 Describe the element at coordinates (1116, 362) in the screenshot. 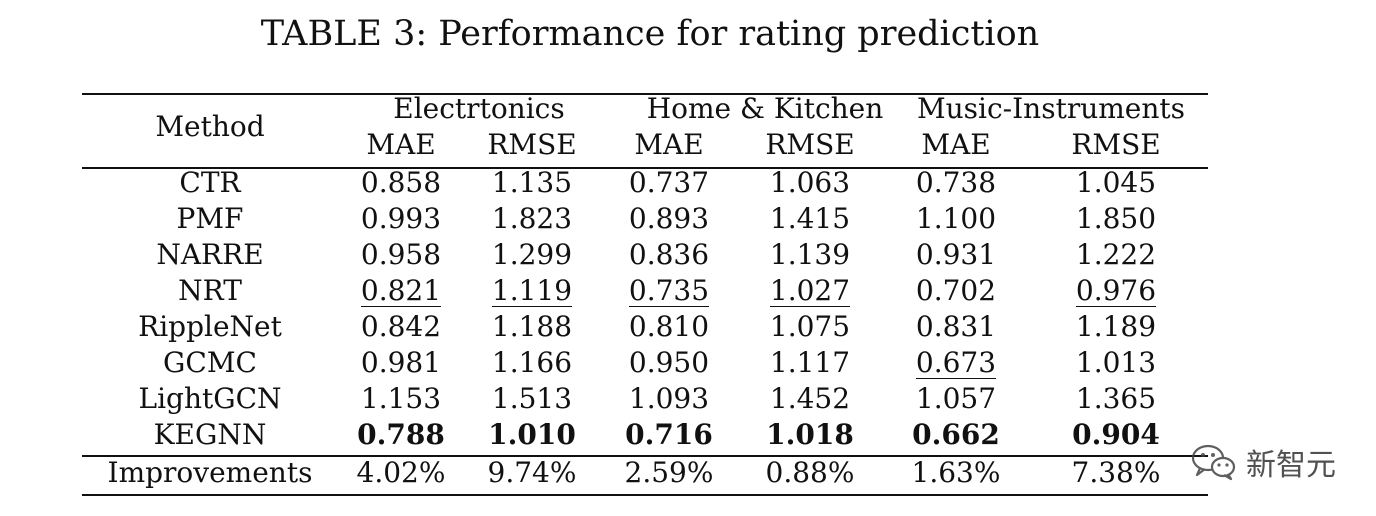

I see `value-cell-text: 1.013` at that location.